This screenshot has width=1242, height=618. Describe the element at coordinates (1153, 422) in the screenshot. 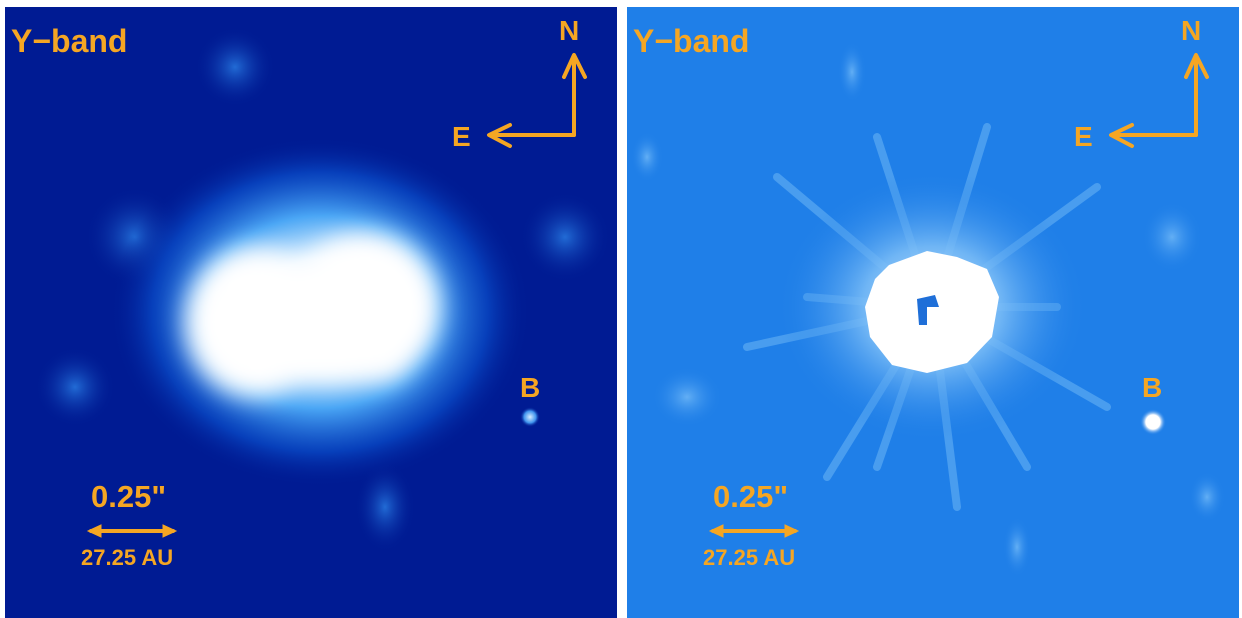

I see `companion-b-source-right` at that location.